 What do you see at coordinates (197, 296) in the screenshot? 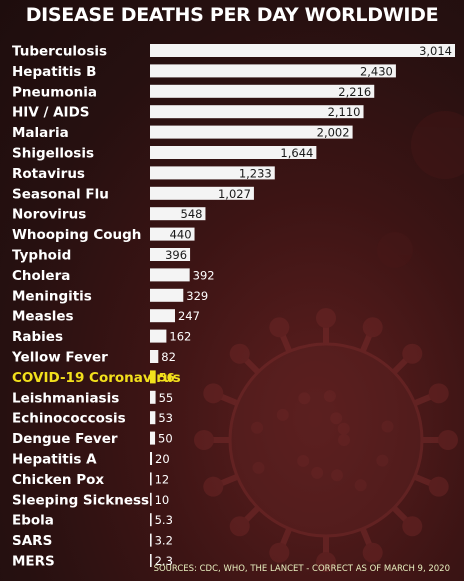
I see `value-label: 329` at bounding box center [197, 296].